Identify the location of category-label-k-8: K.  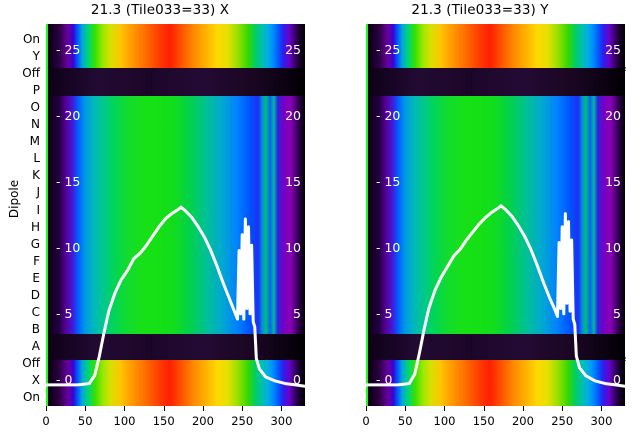
(36, 175).